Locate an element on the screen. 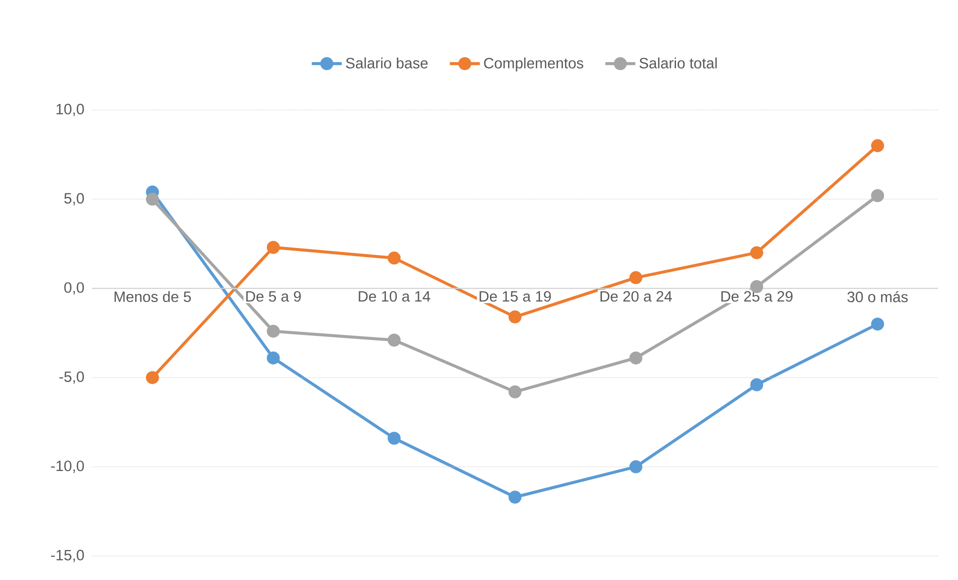 This screenshot has height=580, width=958. y-tick-label: 5,0 is located at coordinates (74, 199).